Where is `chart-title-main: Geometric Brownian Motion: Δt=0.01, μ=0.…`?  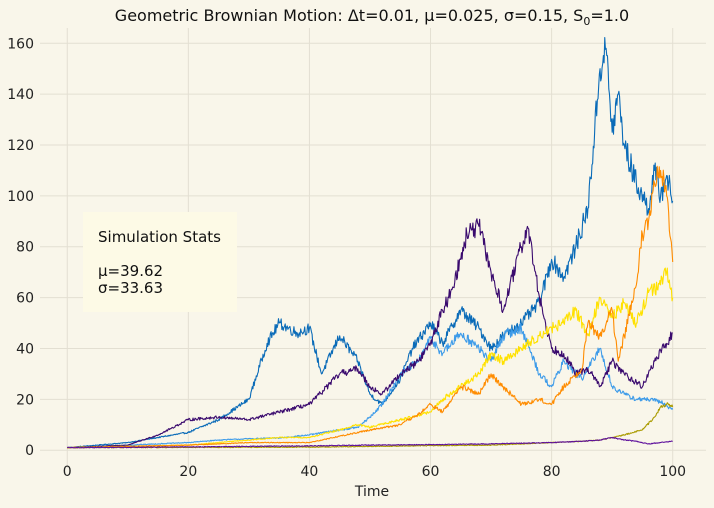 chart-title-main: Geometric Brownian Motion: Δt=0.01, μ=0.… is located at coordinates (349, 15).